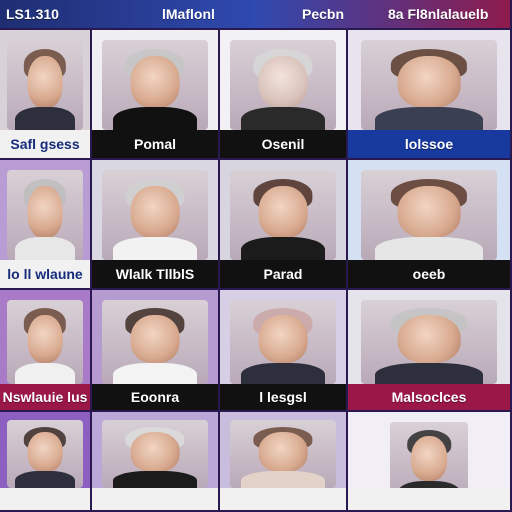 This screenshot has height=512, width=512. Describe the element at coordinates (429, 396) in the screenshot. I see `name-band: Malsoclces` at that location.